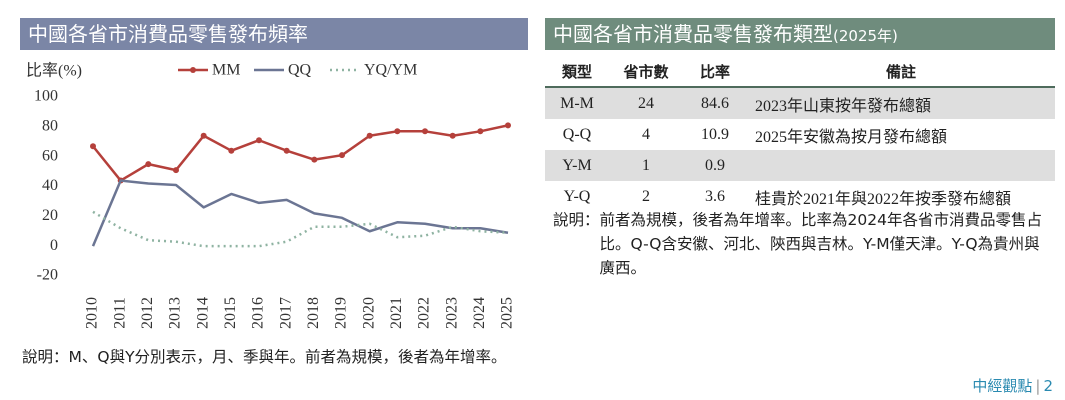 This screenshot has width=1065, height=400. What do you see at coordinates (851, 137) in the screenshot?
I see `table-cell: 2025年安徽為按月發布總額` at bounding box center [851, 137].